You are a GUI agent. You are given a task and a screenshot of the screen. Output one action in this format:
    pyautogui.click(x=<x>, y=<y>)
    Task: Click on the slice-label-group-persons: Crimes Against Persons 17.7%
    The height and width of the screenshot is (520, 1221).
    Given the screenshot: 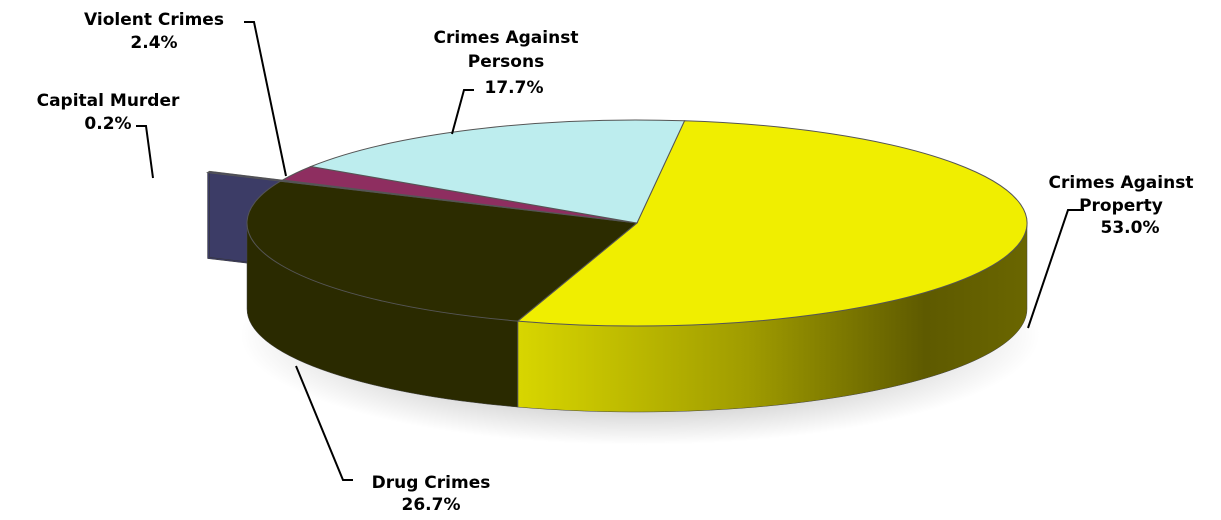 What is the action you would take?
    pyautogui.click(x=506, y=63)
    